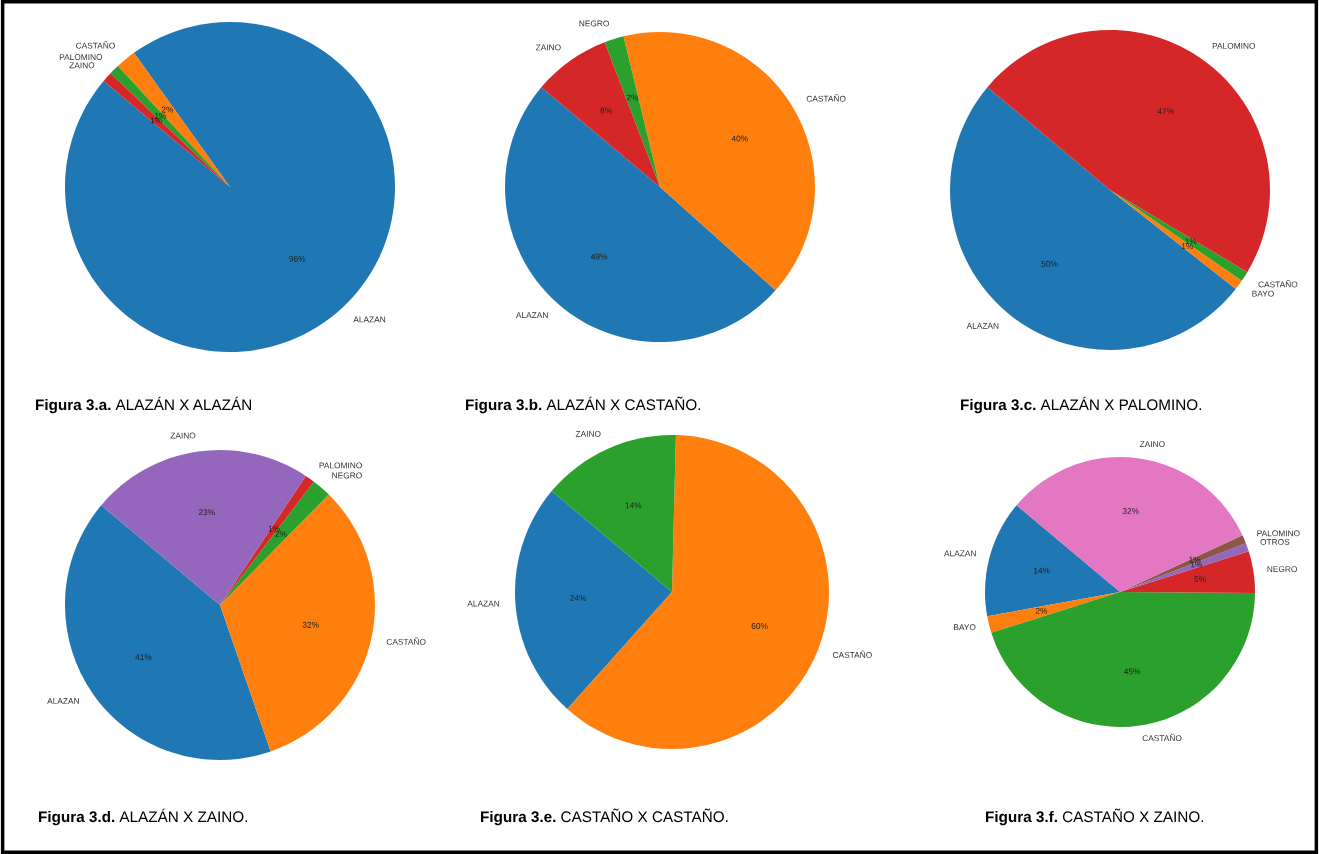 This screenshot has width=1319, height=854. What do you see at coordinates (1165, 111) in the screenshot?
I see `data-label: 47%` at bounding box center [1165, 111].